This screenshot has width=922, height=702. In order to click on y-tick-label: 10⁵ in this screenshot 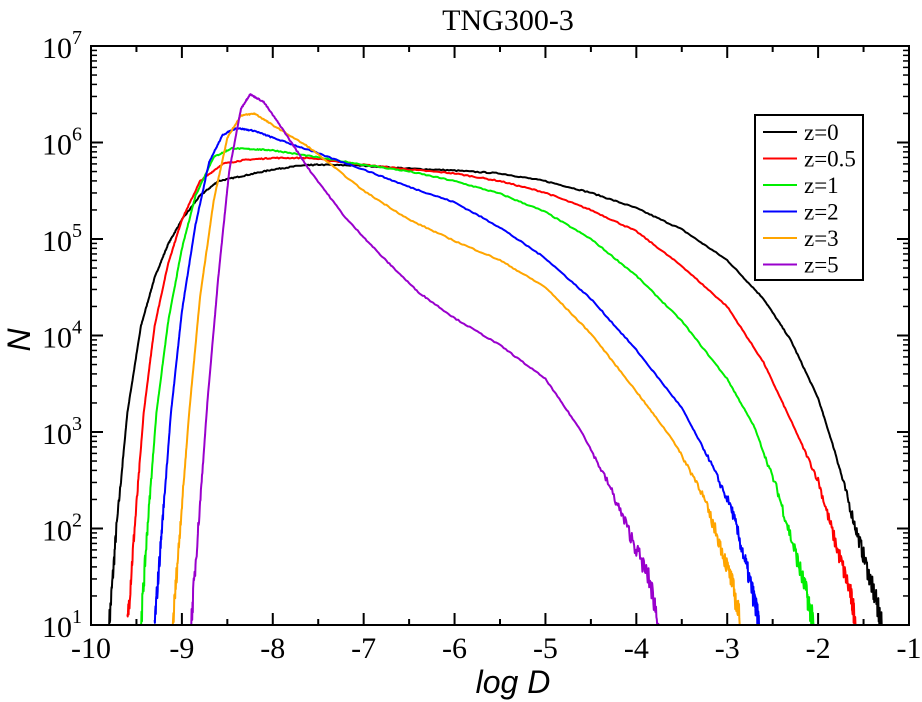, I will do `click(62, 239)`.